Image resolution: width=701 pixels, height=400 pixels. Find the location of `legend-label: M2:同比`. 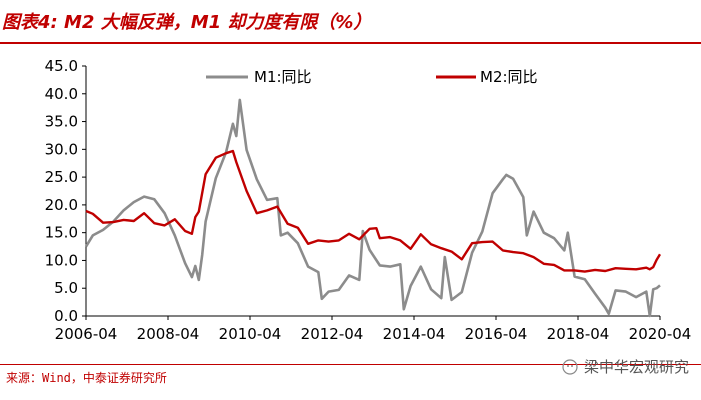

legend-label: M2:同比 is located at coordinates (509, 77).